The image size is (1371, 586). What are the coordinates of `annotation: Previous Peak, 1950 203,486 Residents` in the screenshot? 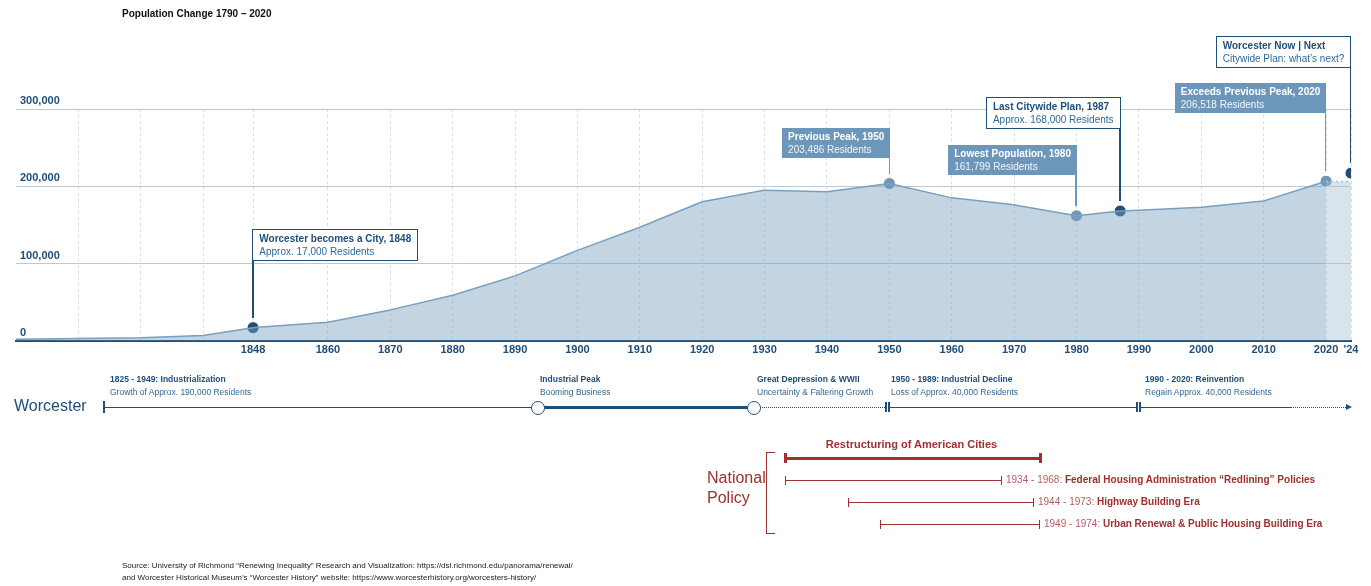 It's located at (836, 142).